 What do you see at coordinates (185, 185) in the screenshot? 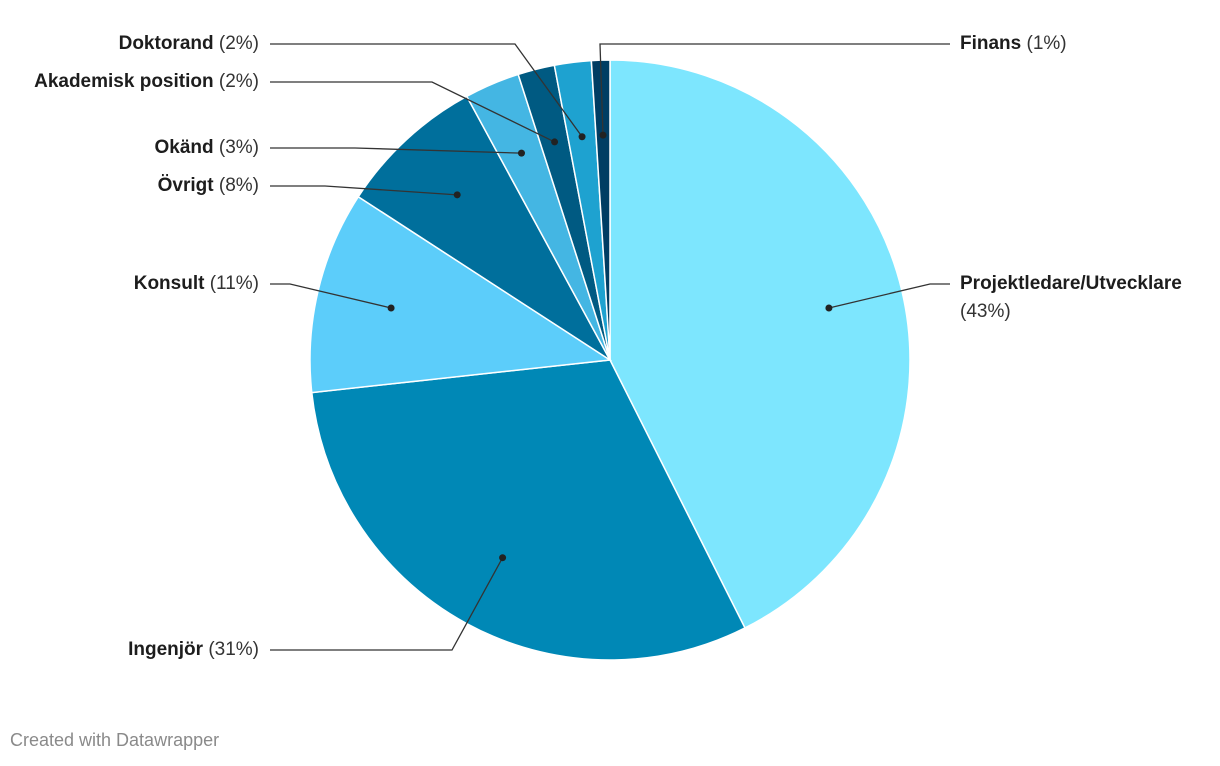
I see `category-label: Övrigt` at bounding box center [185, 185].